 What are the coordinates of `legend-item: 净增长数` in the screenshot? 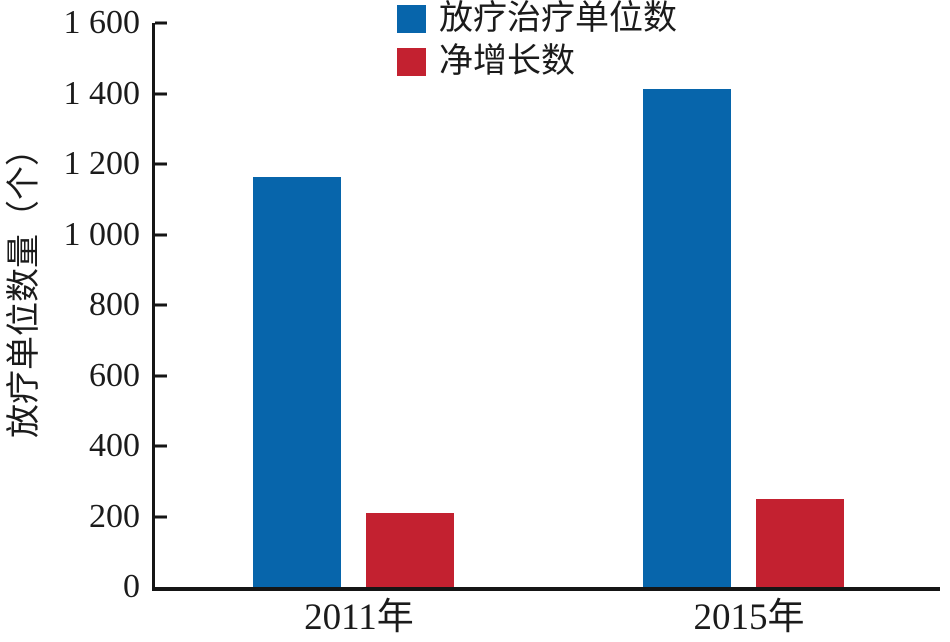 It's located at (537, 62).